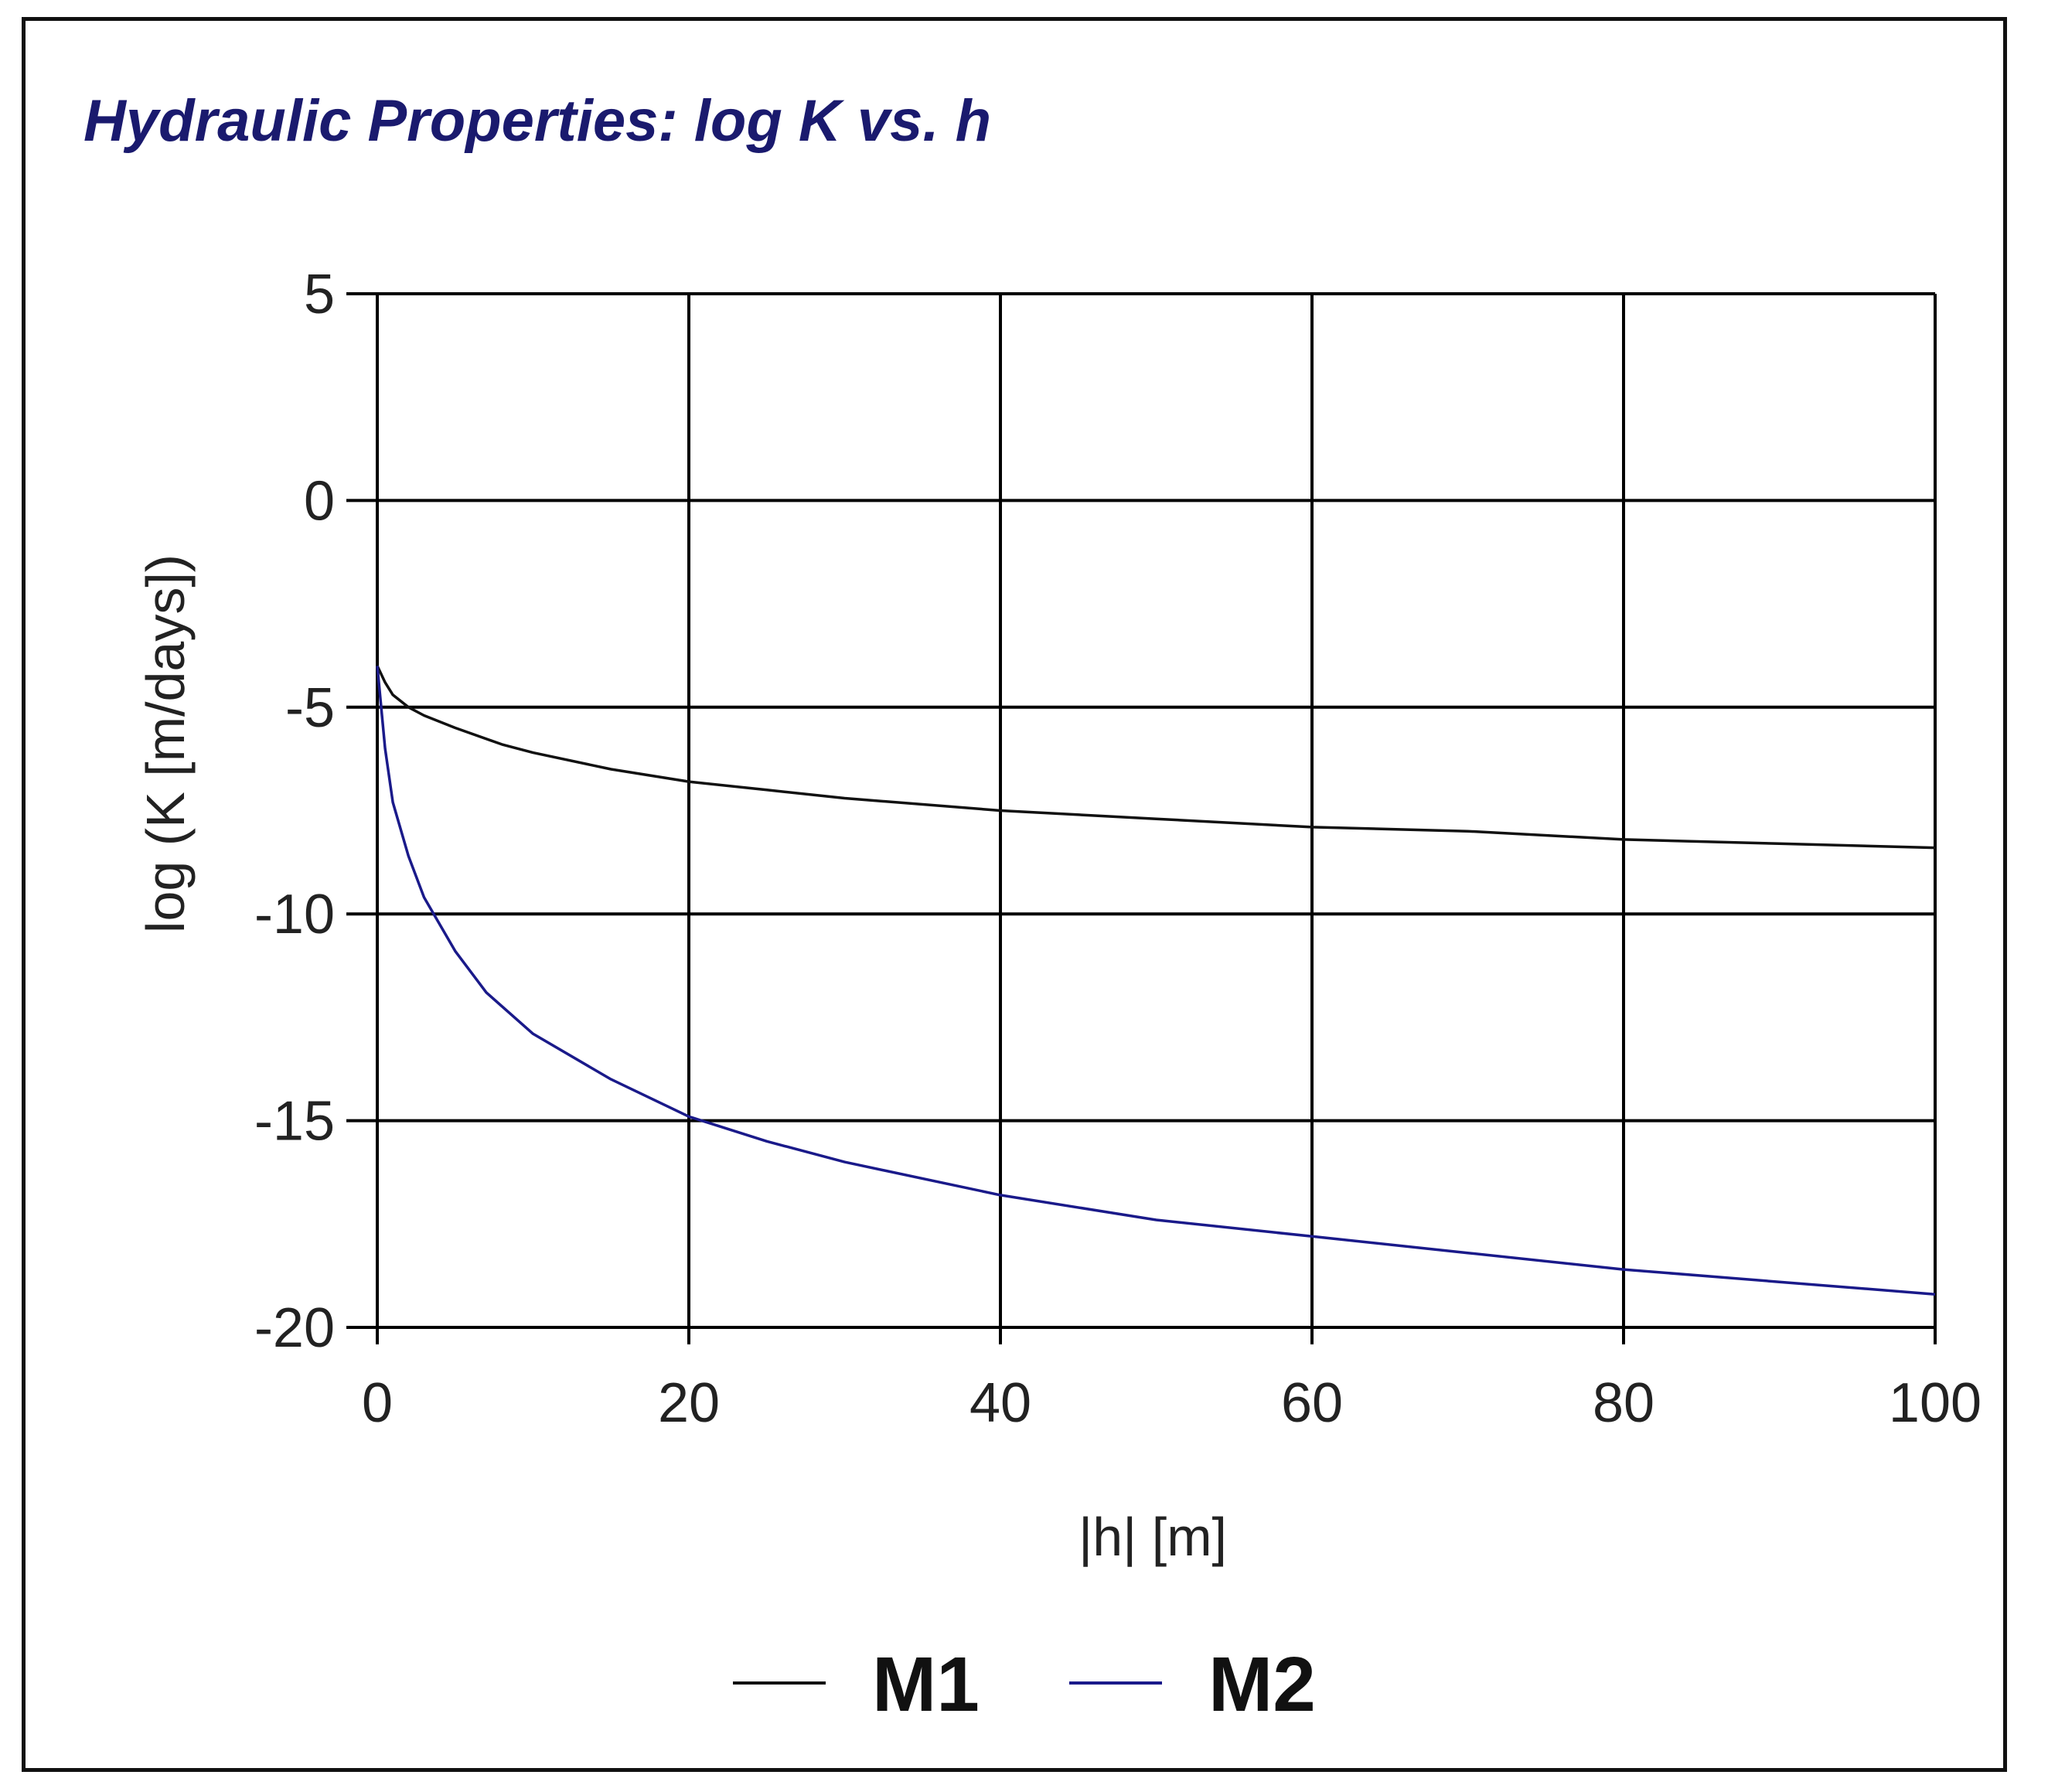 The image size is (2048, 1792). I want to click on y-tick-label: -20, so click(294, 1328).